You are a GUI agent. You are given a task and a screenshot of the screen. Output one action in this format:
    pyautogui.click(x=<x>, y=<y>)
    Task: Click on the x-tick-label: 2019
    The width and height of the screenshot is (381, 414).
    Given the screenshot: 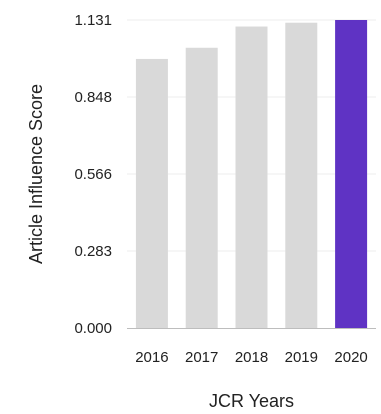 What is the action you would take?
    pyautogui.click(x=301, y=357)
    